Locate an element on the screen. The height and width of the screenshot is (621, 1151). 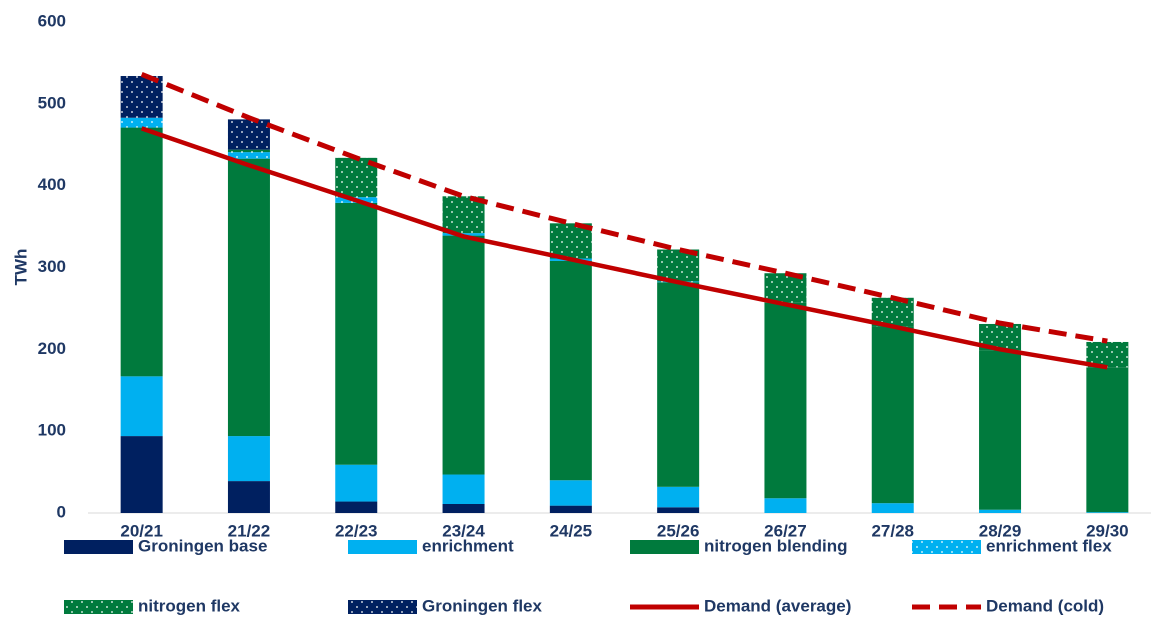
x-tick-label: 26/27 is located at coordinates (785, 530).